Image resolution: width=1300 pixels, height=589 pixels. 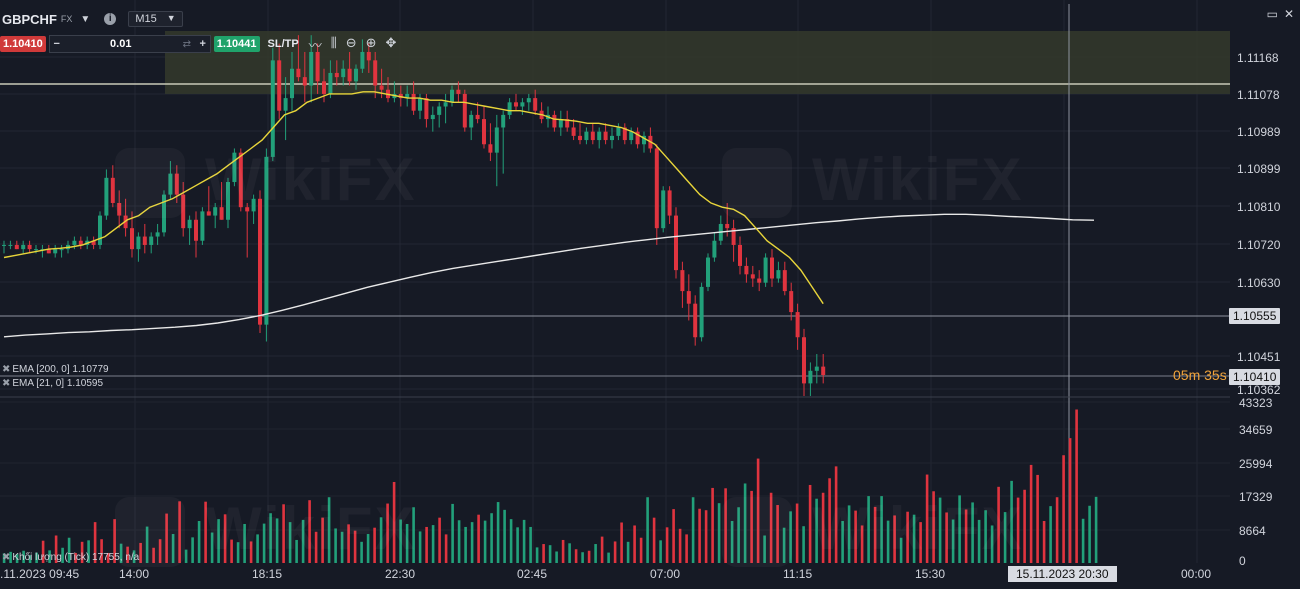 I want to click on plus-icon: +, so click(x=202, y=44).